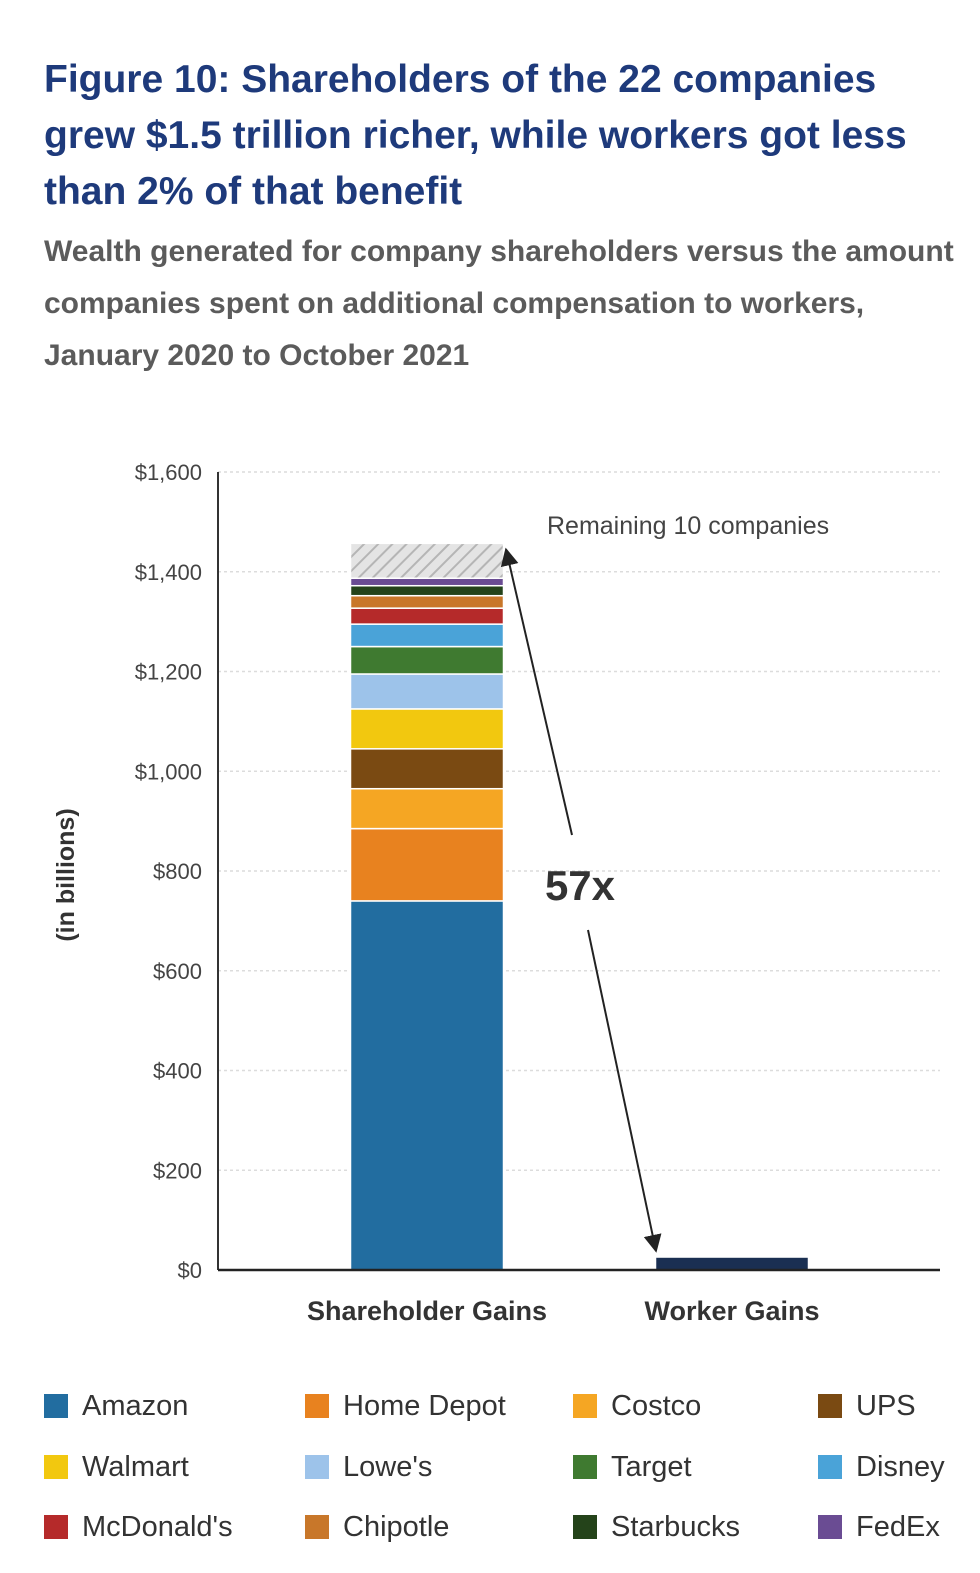 The image size is (980, 1573). What do you see at coordinates (396, 1526) in the screenshot?
I see `legend-label: Chipotle` at bounding box center [396, 1526].